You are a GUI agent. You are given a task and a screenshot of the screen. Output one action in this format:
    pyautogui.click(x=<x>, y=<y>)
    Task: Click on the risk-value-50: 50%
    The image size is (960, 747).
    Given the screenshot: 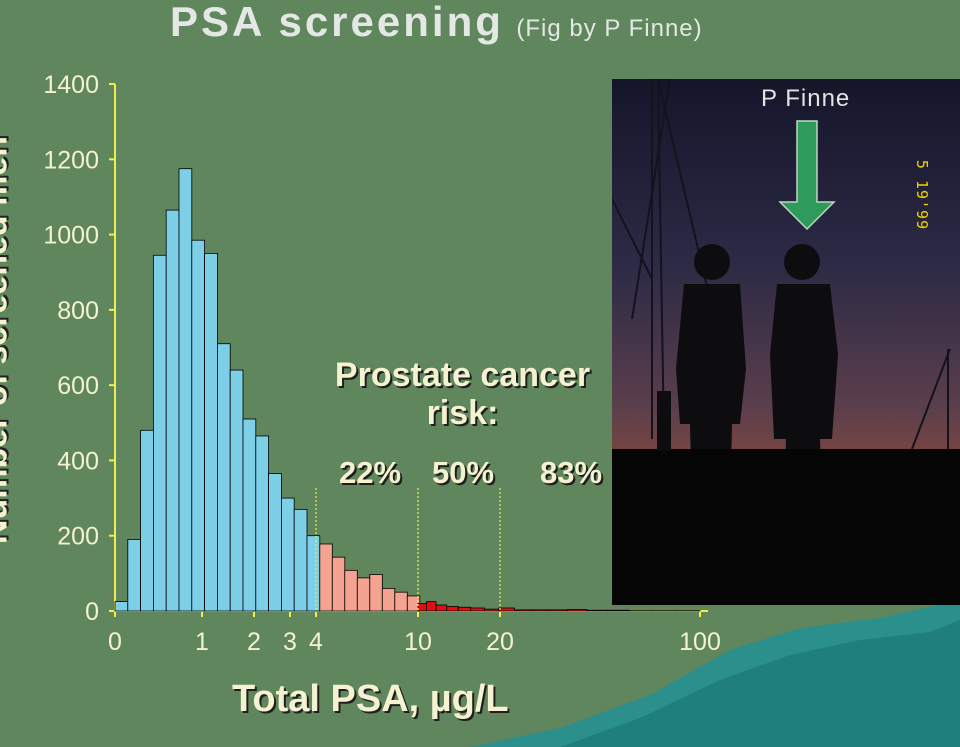 What is the action you would take?
    pyautogui.click(x=463, y=472)
    